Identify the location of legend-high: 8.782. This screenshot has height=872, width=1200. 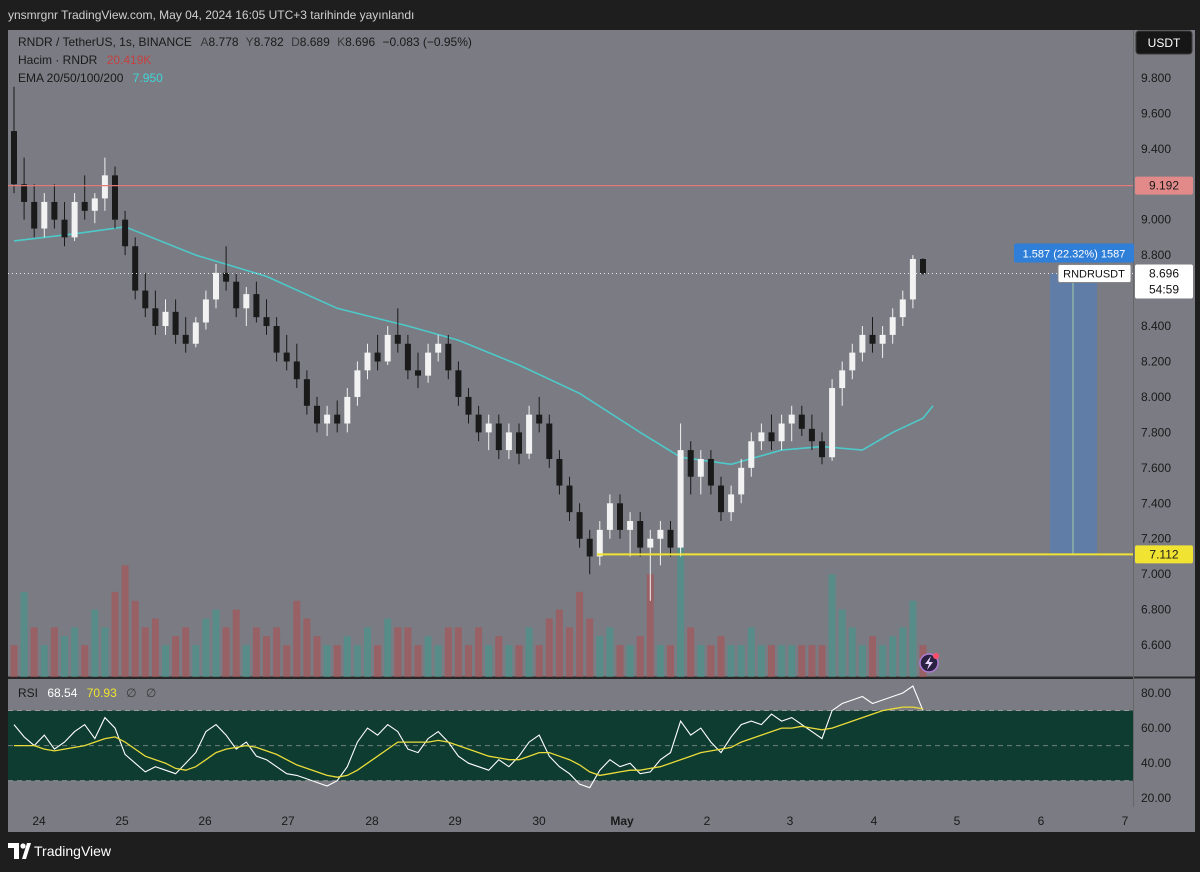
(269, 42).